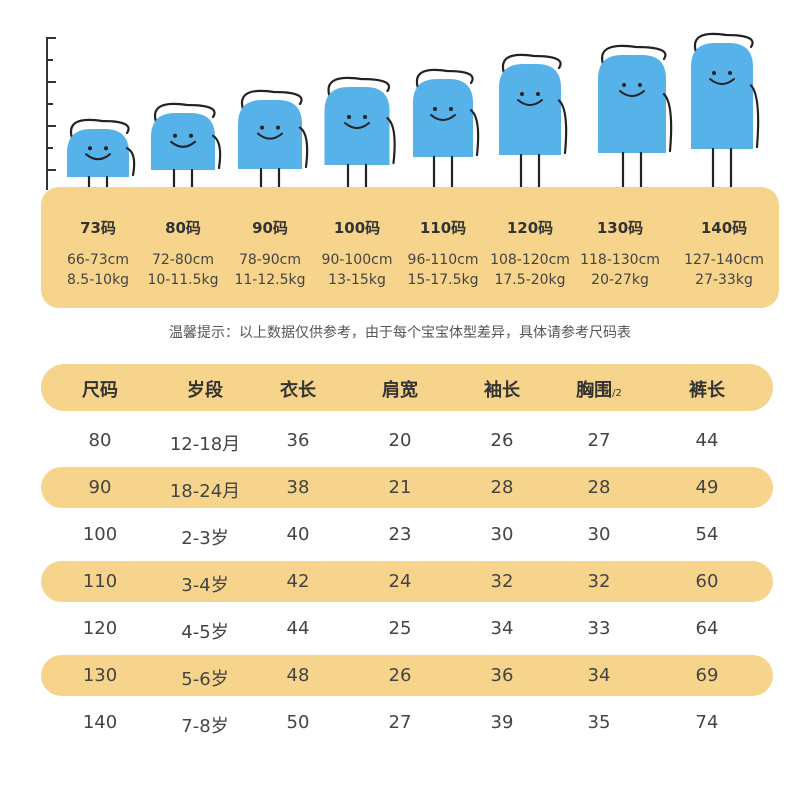 The height and width of the screenshot is (800, 800). Describe the element at coordinates (100, 534) in the screenshot. I see `table-cell: 100` at that location.